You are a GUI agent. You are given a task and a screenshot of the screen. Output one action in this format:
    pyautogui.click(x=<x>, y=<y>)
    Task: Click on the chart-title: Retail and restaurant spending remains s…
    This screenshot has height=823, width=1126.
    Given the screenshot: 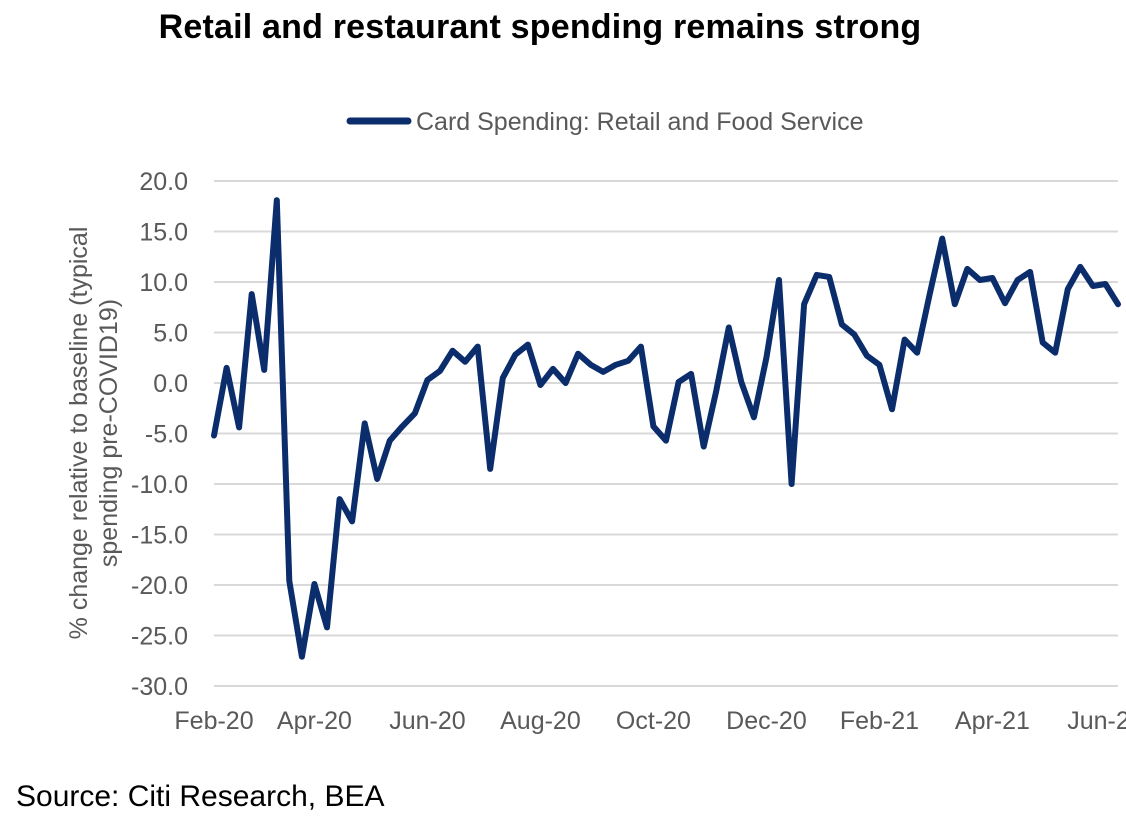 What is the action you would take?
    pyautogui.click(x=540, y=27)
    